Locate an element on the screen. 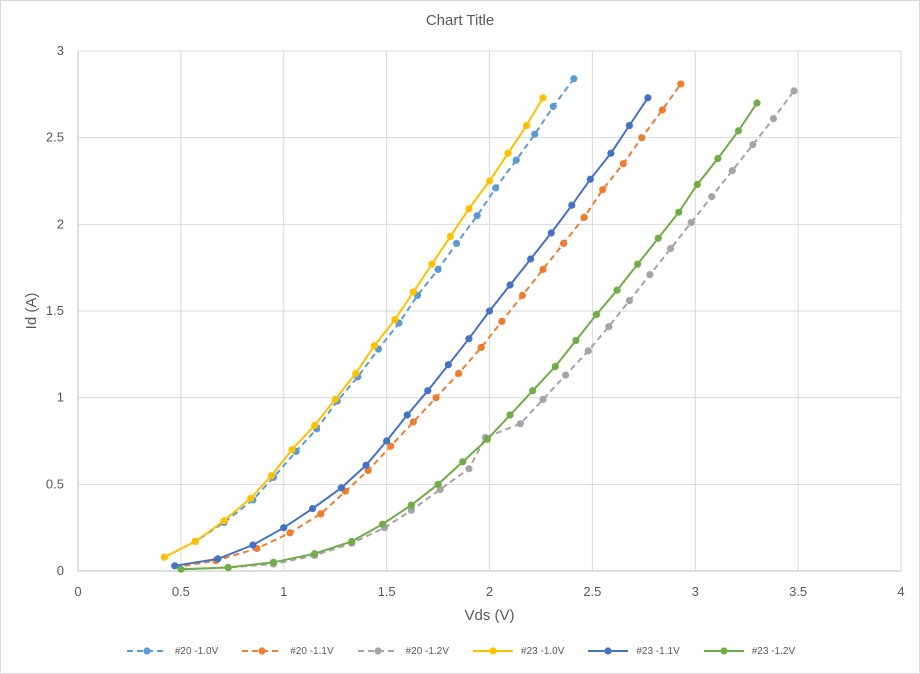 The image size is (920, 674). x-axis-label: Vds (V) is located at coordinates (489, 615).